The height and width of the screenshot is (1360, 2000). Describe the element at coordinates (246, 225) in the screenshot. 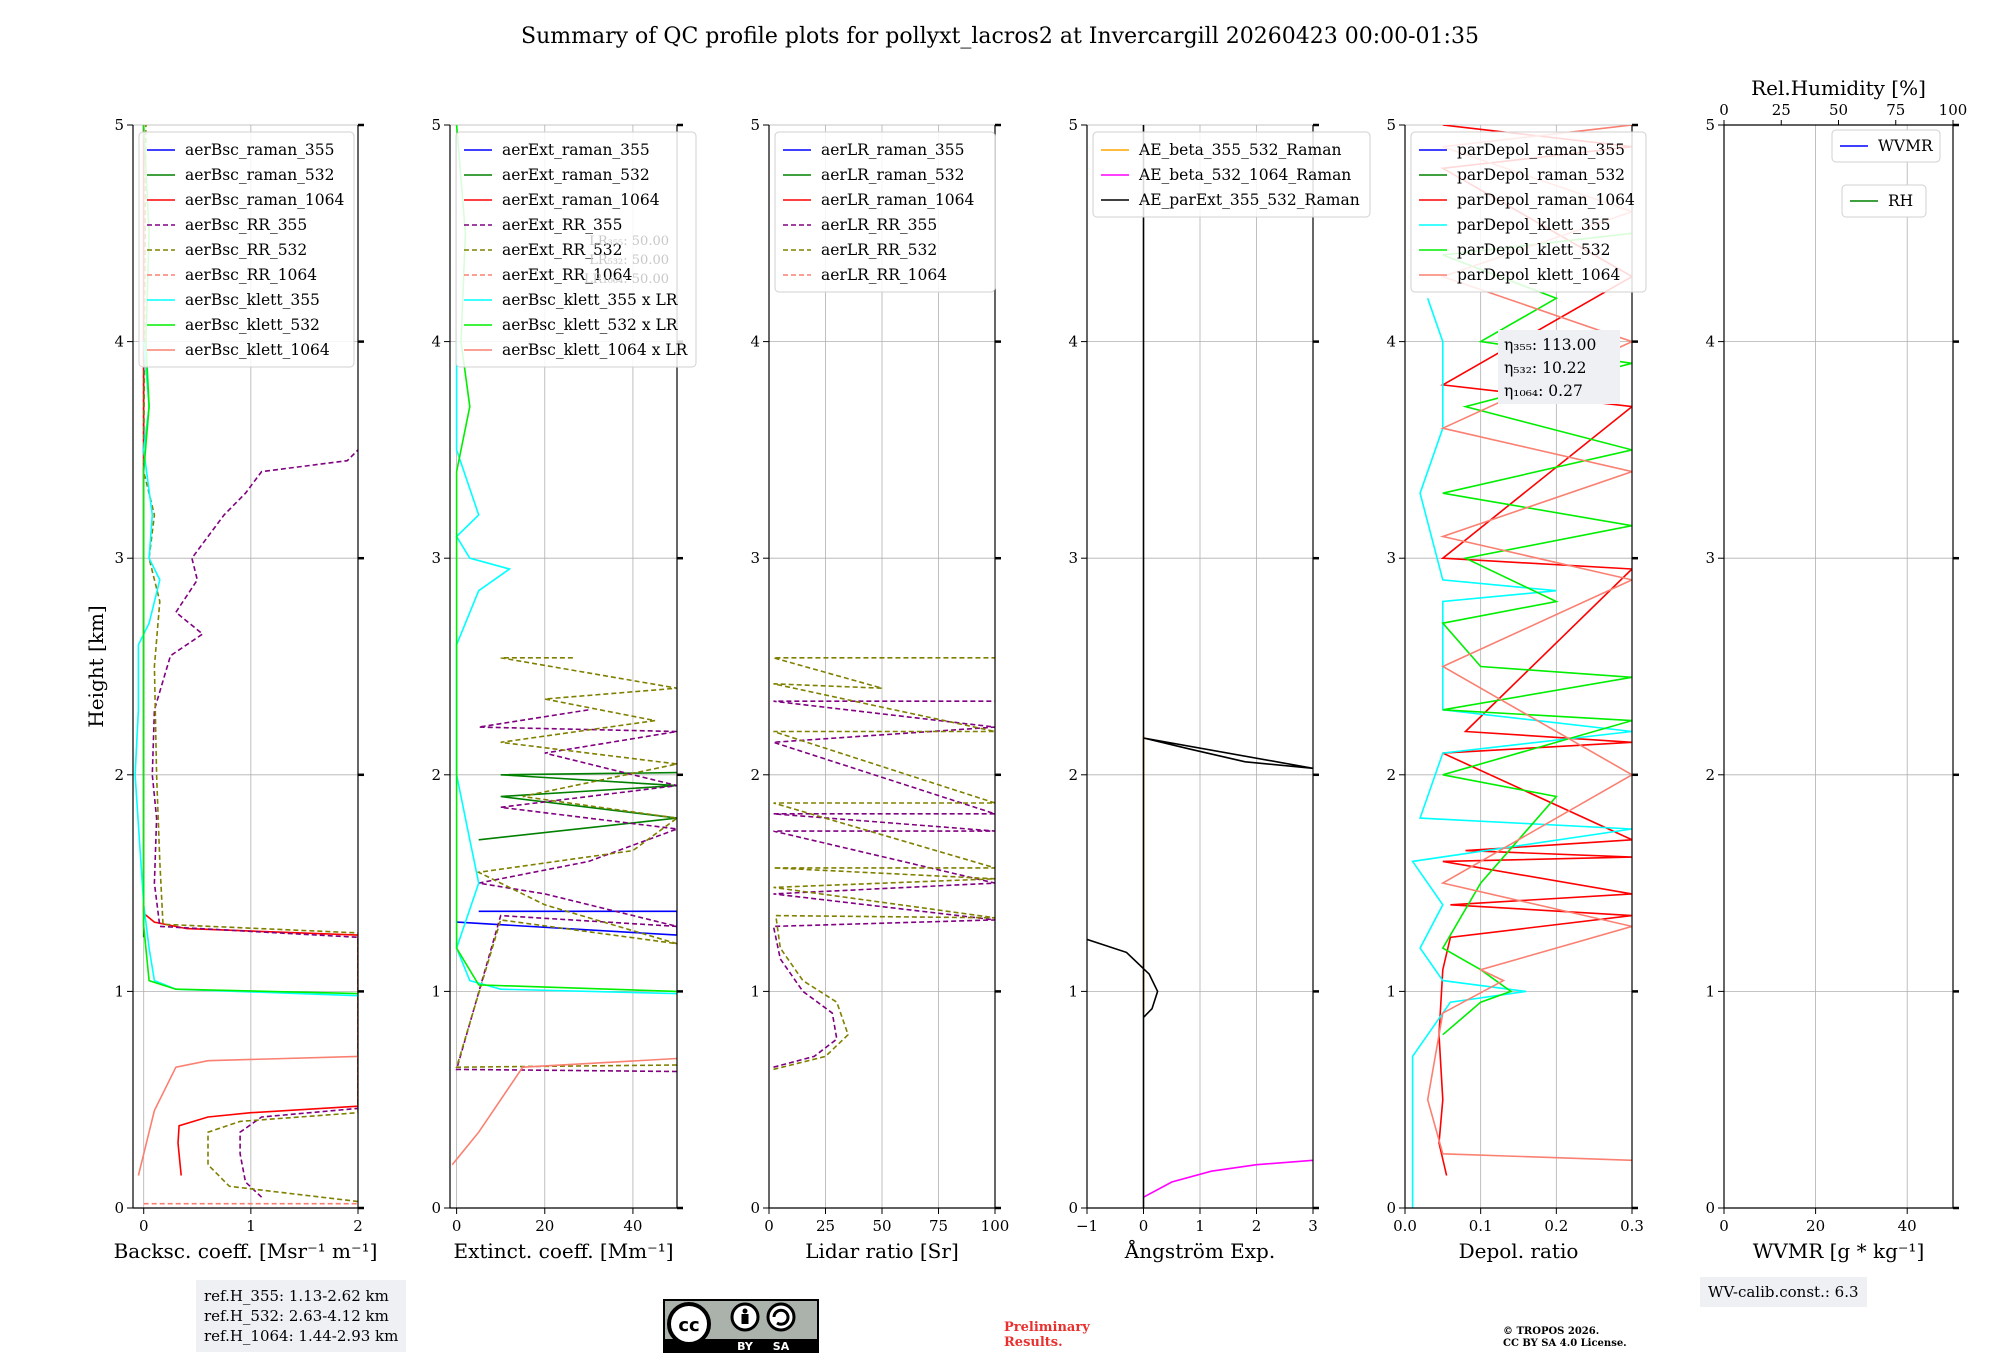

I see `legend-label: aerBsc_RR_355` at that location.